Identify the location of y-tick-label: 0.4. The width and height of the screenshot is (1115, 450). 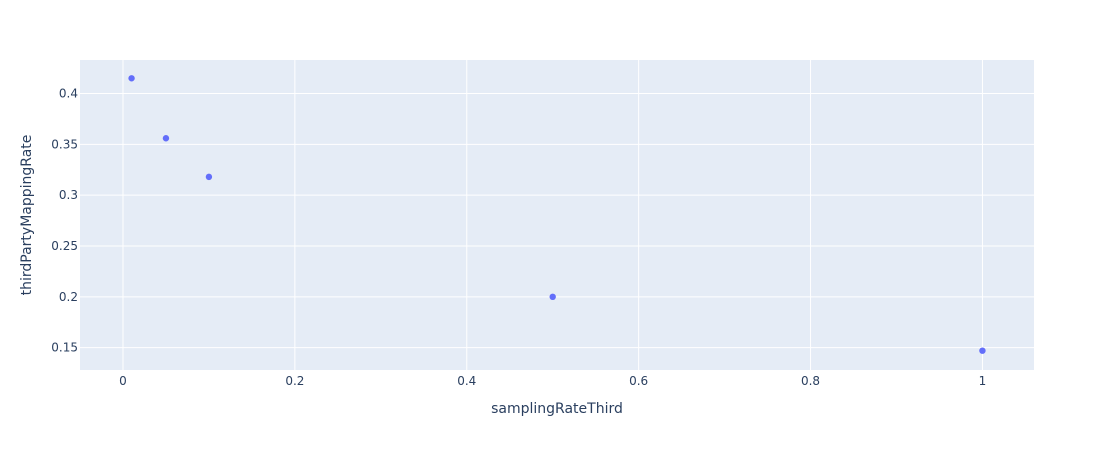
(68, 94).